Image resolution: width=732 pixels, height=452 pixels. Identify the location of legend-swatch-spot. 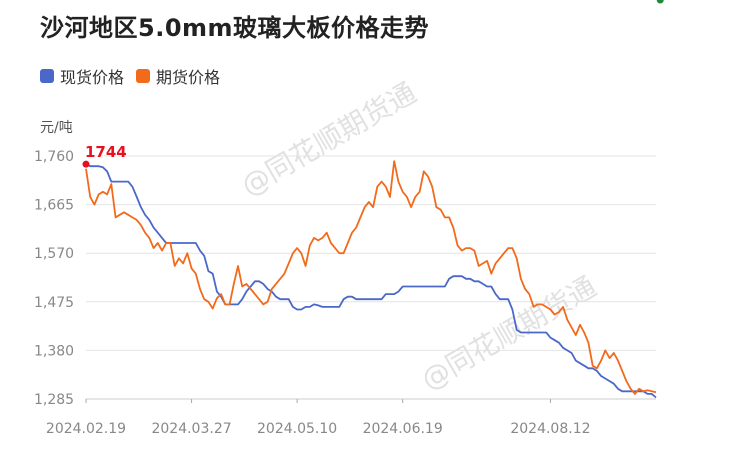
(47, 76).